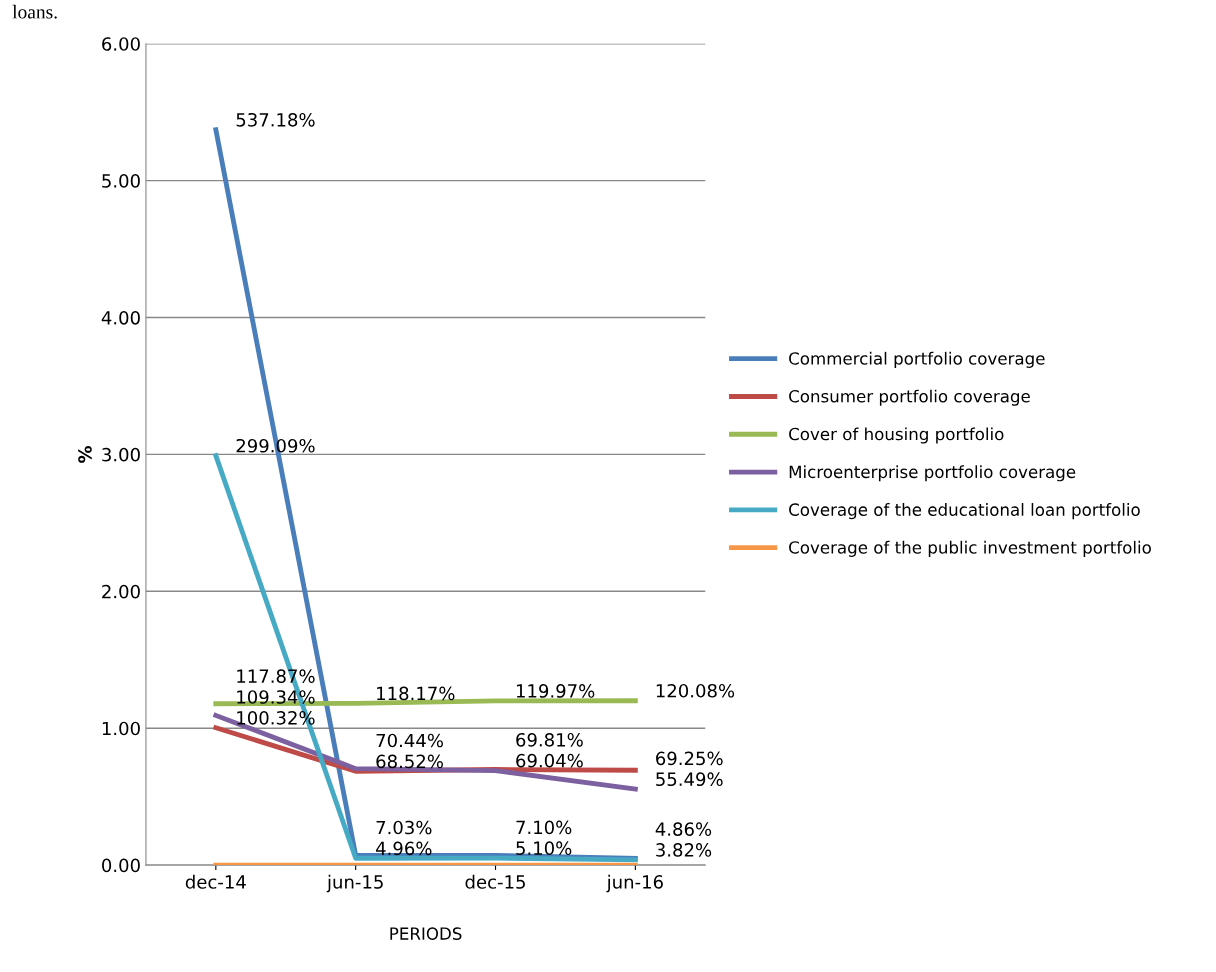 The height and width of the screenshot is (972, 1216). What do you see at coordinates (409, 740) in the screenshot?
I see `data-label: 70.44%` at bounding box center [409, 740].